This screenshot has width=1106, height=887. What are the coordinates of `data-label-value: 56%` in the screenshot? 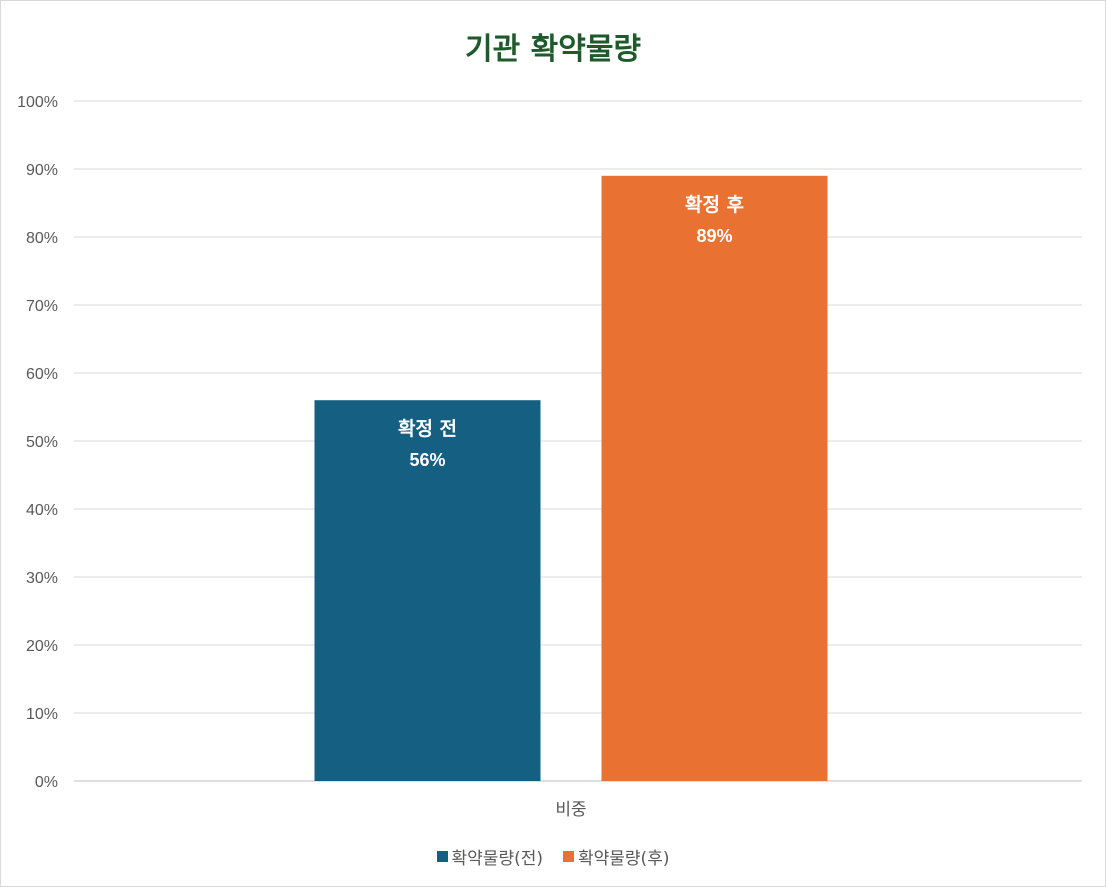 It's located at (427, 460).